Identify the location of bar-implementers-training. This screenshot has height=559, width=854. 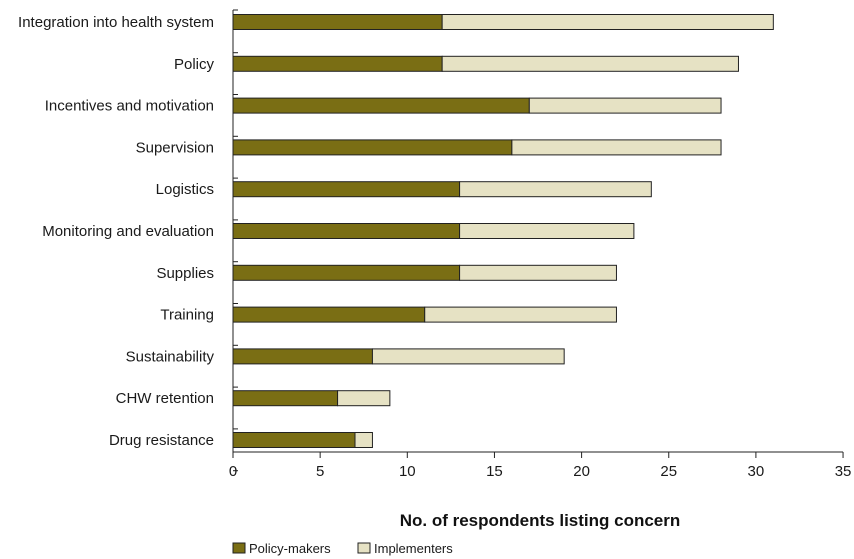
(520, 314).